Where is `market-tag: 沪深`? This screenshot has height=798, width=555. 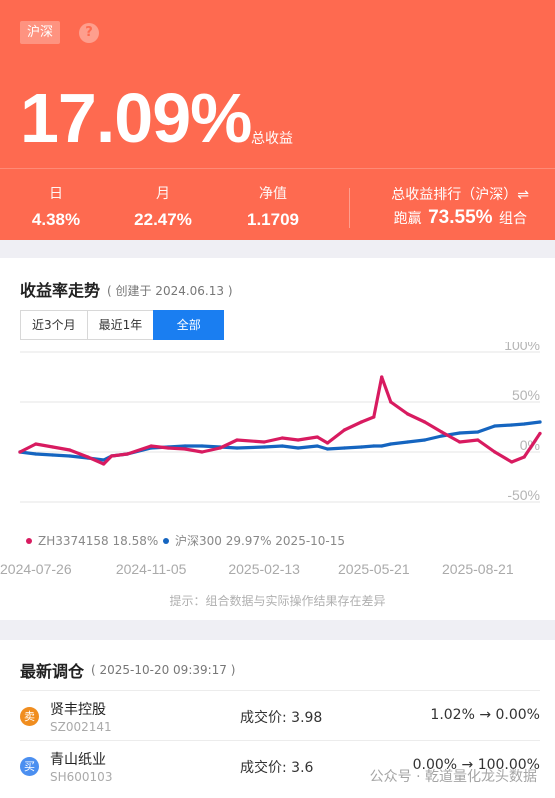 market-tag: 沪深 is located at coordinates (40, 32).